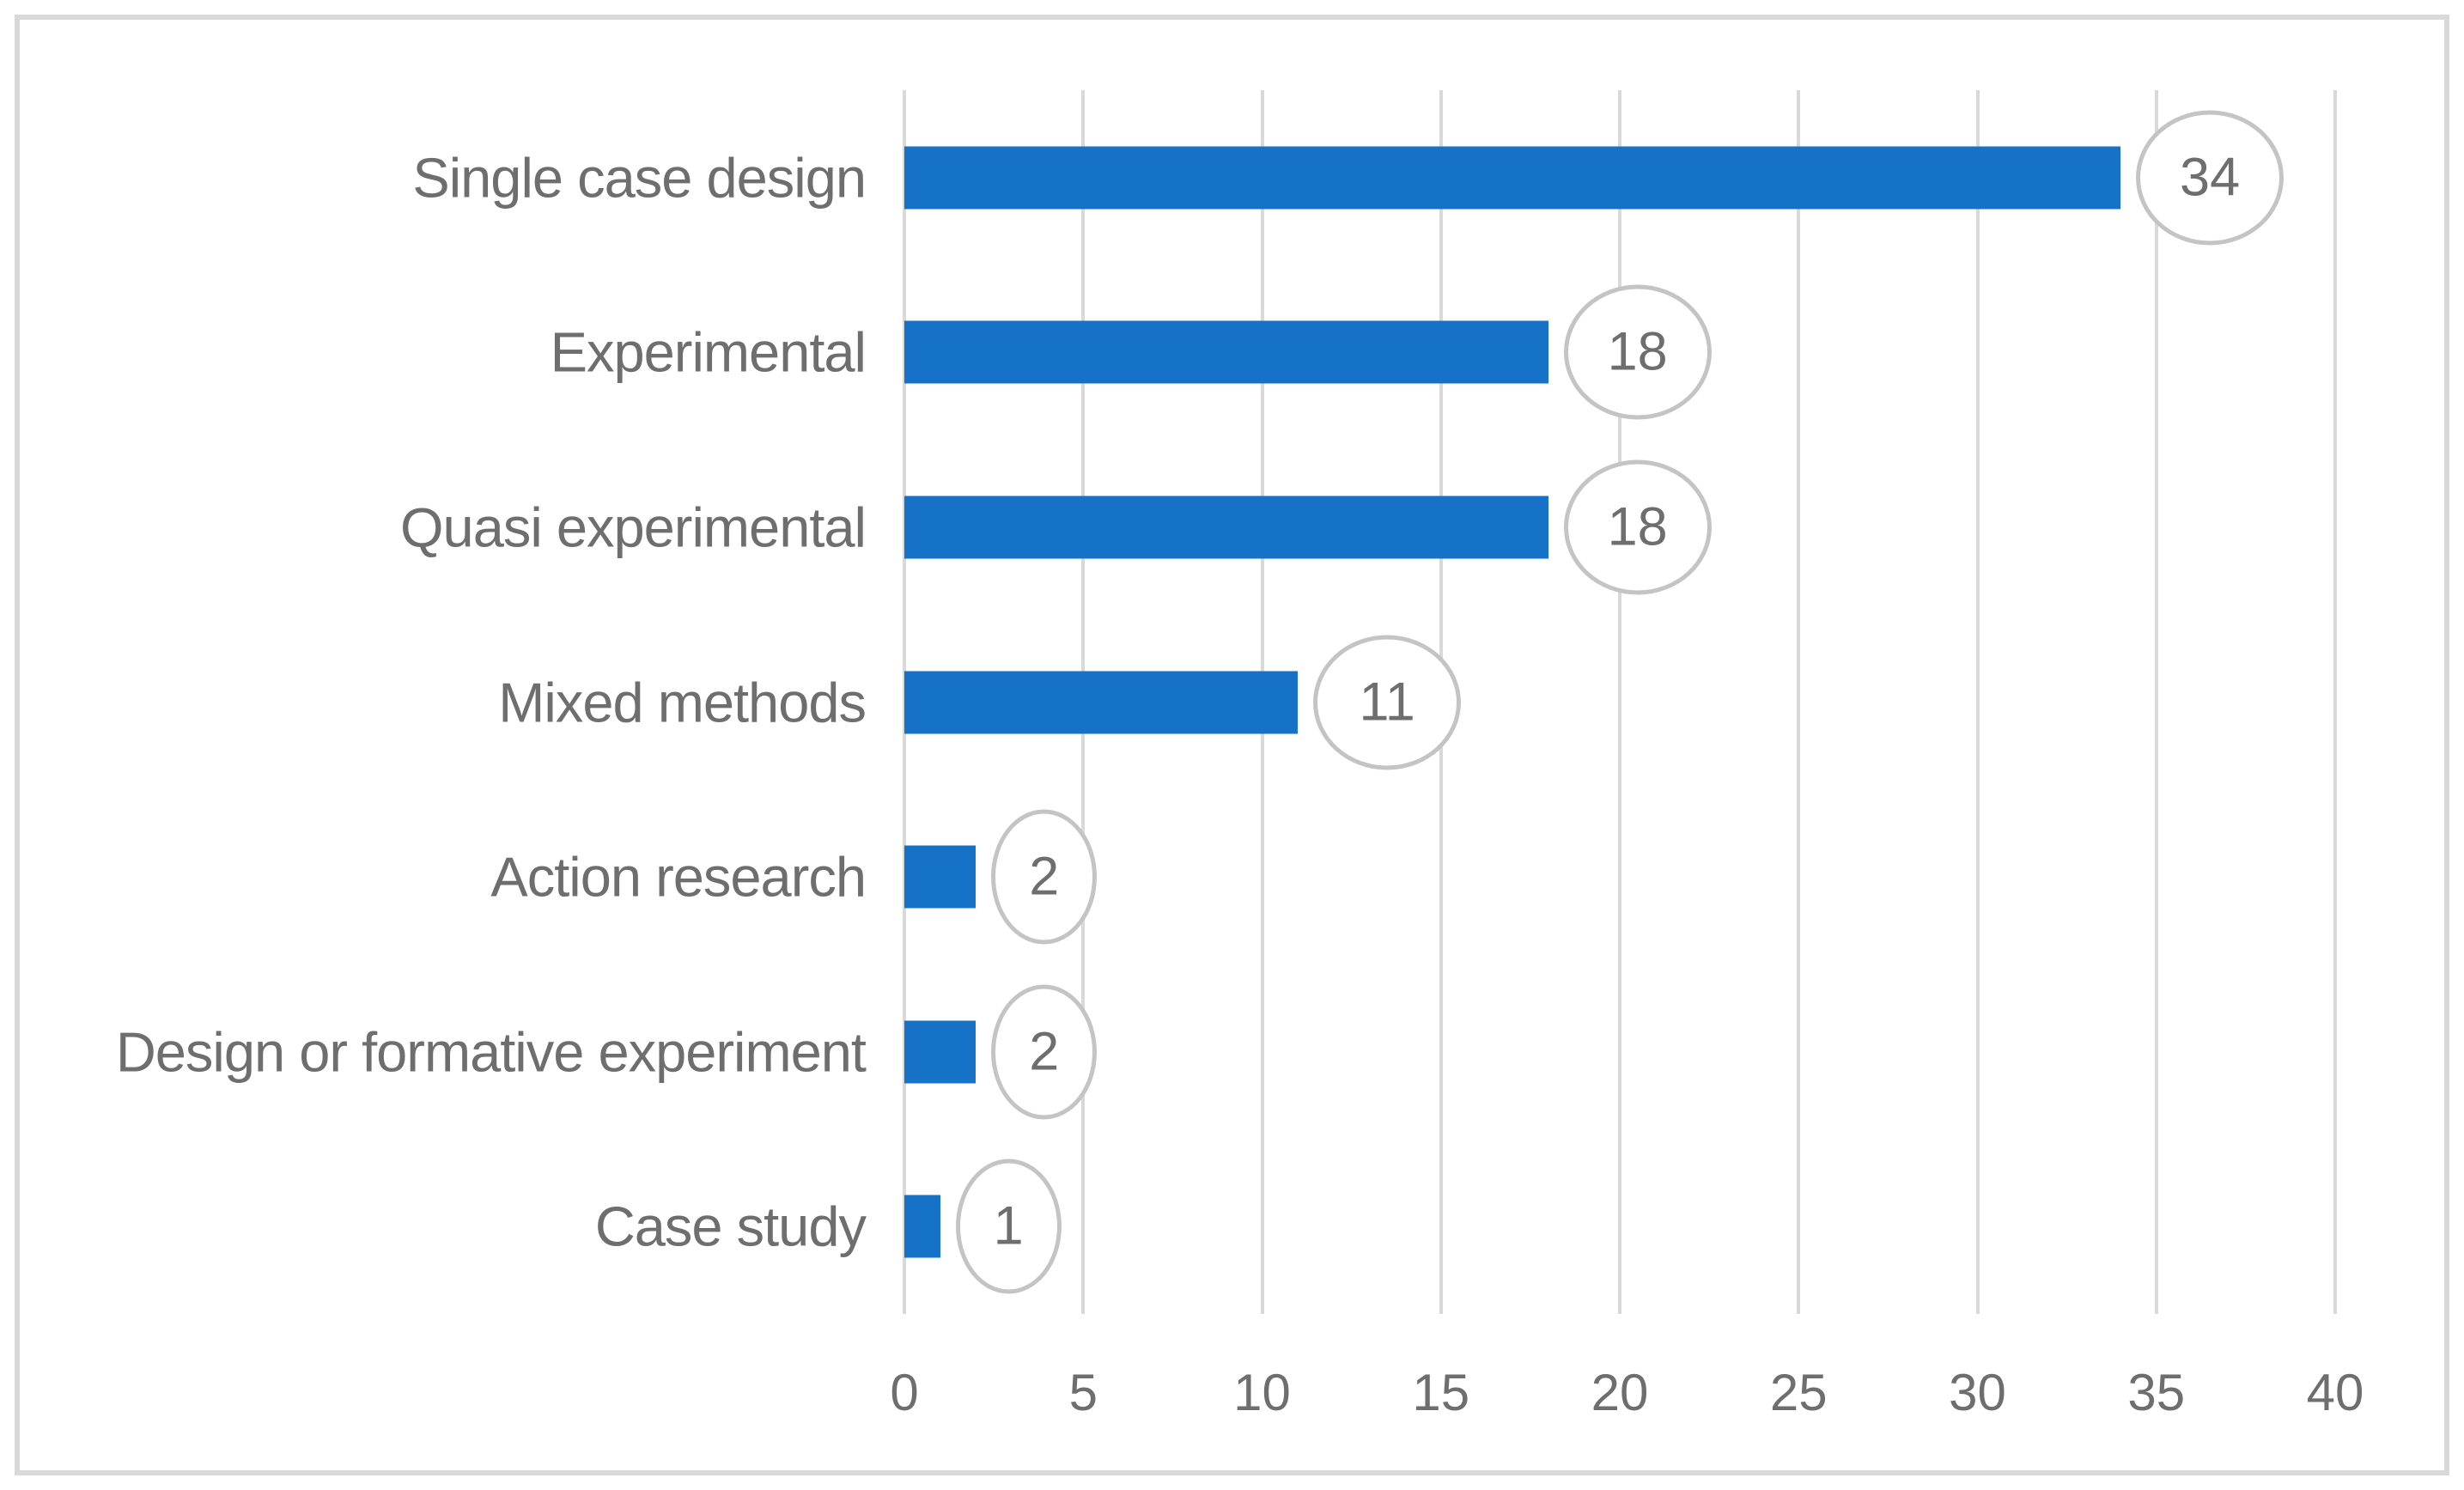 The height and width of the screenshot is (1490, 2464). I want to click on x-axis-tick-label: 20, so click(1620, 1392).